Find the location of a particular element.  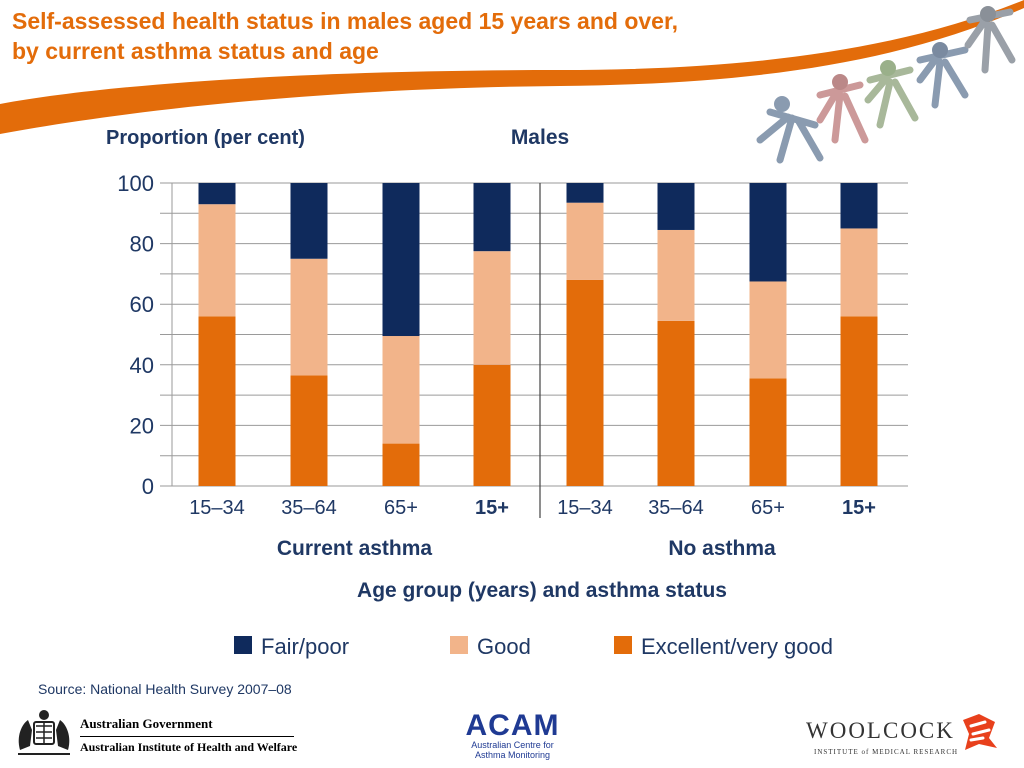

australian-government-text: Australian Government is located at coordinates (146, 723).